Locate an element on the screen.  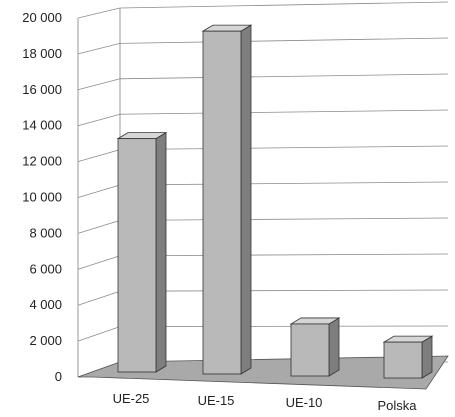
x-tick-label: Polska is located at coordinates (397, 405).